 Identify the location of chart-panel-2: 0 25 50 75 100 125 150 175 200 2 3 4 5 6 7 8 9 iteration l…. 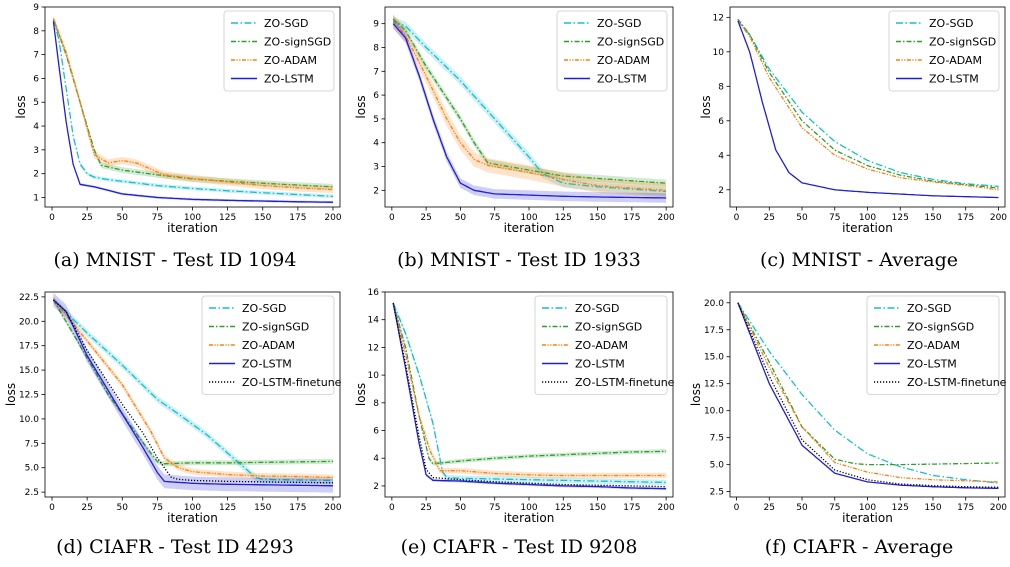
(514, 138).